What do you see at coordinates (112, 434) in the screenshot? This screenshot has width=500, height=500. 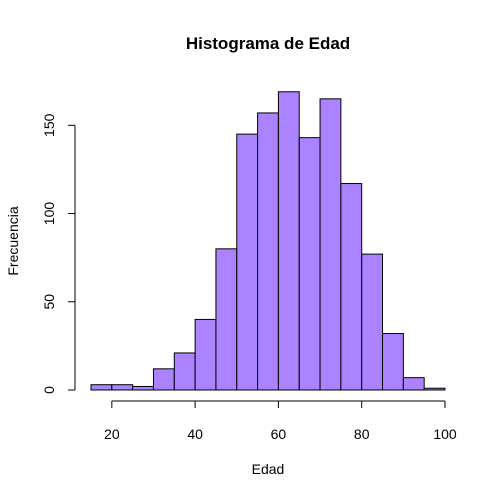 I see `x-tick-label: 20` at bounding box center [112, 434].